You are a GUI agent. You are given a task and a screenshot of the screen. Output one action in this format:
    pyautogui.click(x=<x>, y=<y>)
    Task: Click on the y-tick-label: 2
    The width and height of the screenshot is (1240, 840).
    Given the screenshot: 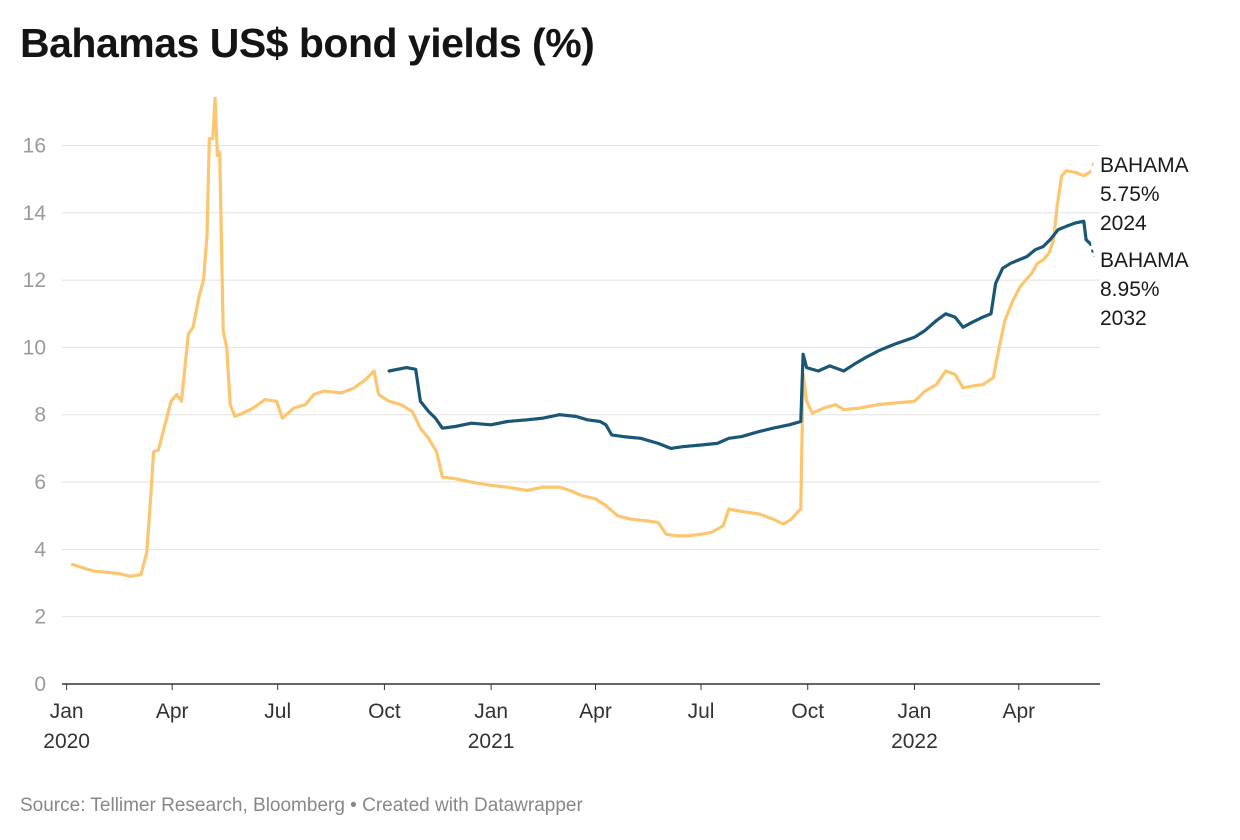 What is the action you would take?
    pyautogui.click(x=40, y=617)
    